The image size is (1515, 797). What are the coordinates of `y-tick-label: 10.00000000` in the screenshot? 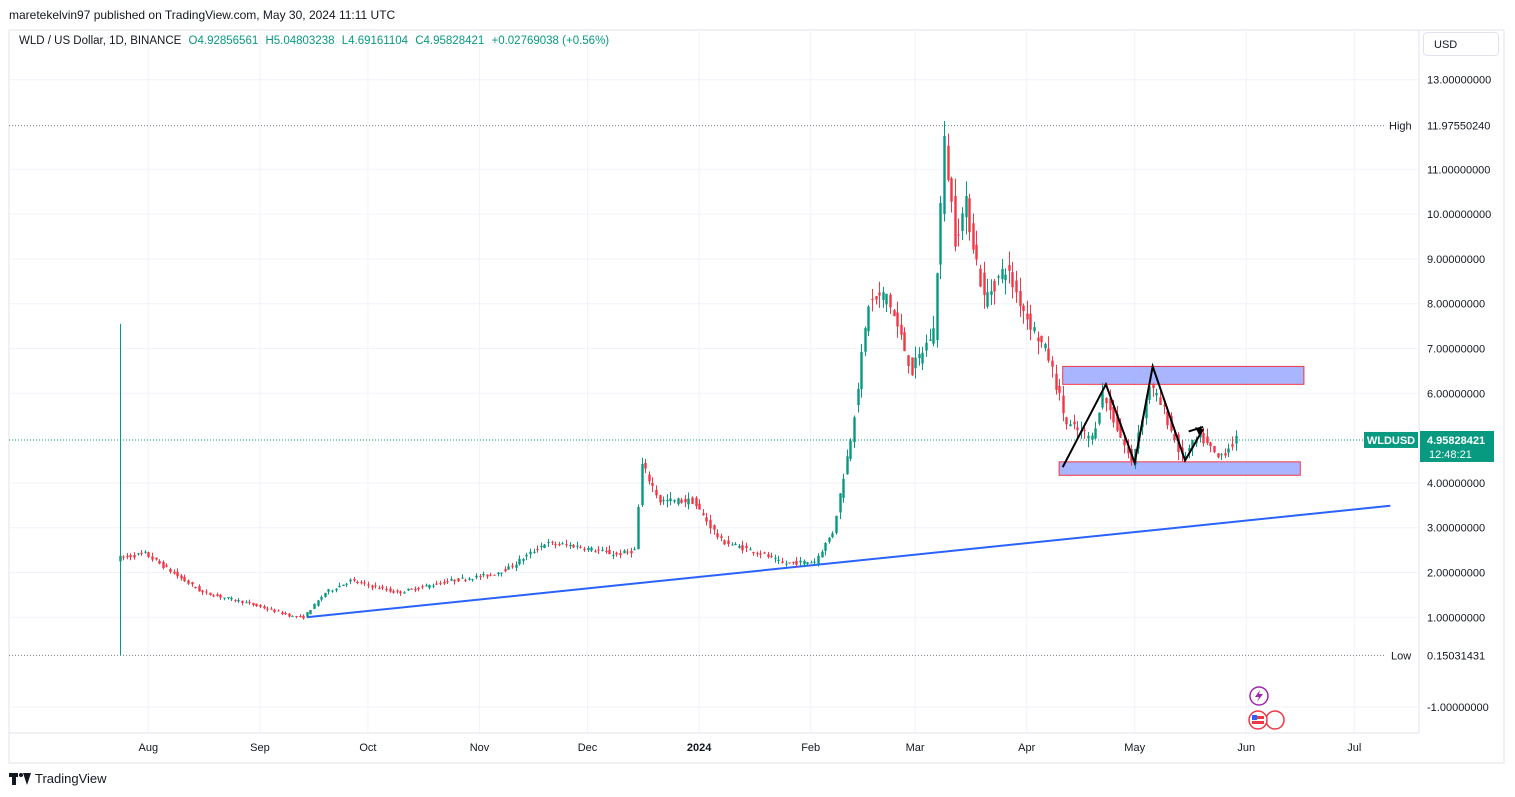 It's located at (1459, 215).